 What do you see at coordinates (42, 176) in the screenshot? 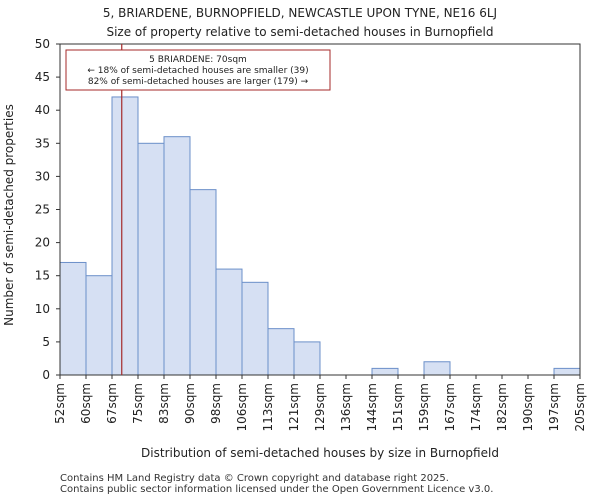
I see `y-tick-label: 30` at bounding box center [42, 176].